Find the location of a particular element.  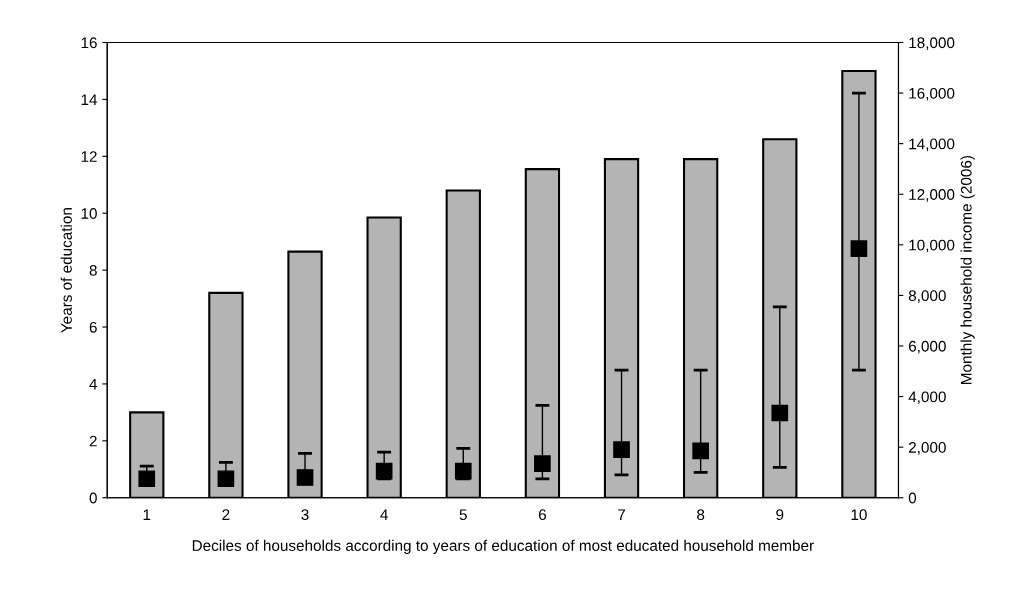

y2-tick-label: 14,000 is located at coordinates (932, 145).